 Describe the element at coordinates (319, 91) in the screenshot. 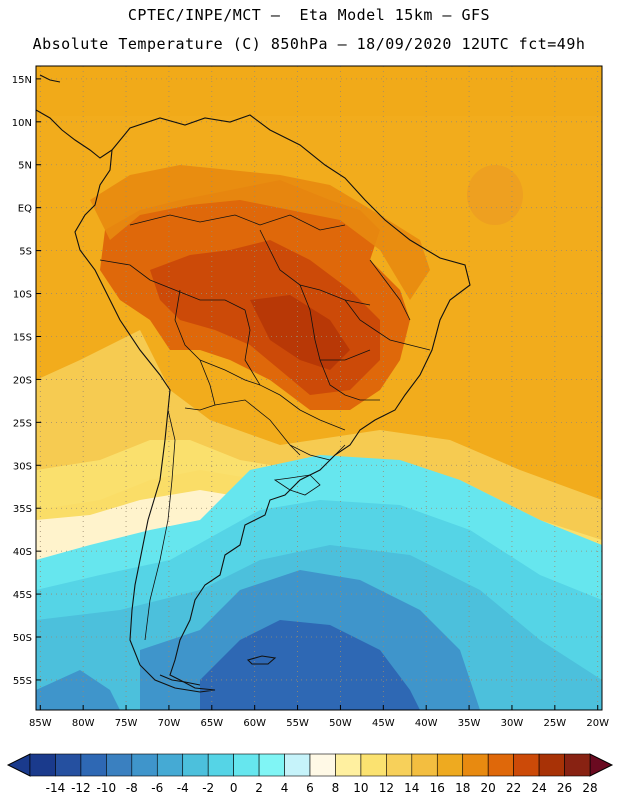

I see `north-band` at that location.